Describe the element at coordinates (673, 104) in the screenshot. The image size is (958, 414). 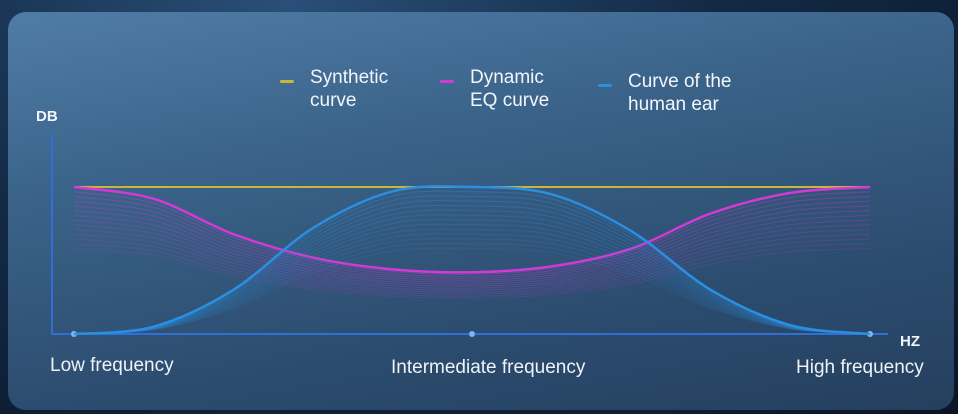
I see `legend-label-human-ear-line2: human ear` at that location.